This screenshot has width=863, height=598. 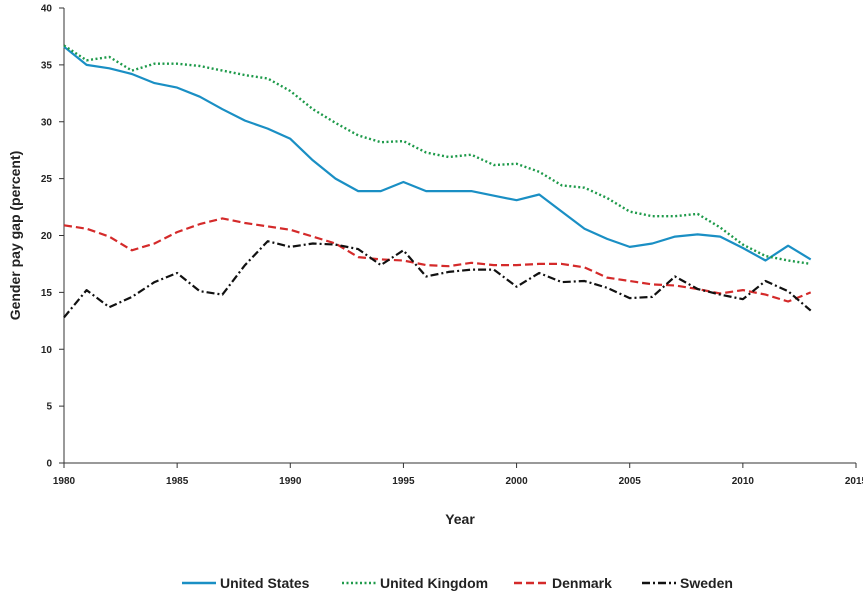 What do you see at coordinates (403, 481) in the screenshot?
I see `x-tick-label: 1995` at bounding box center [403, 481].